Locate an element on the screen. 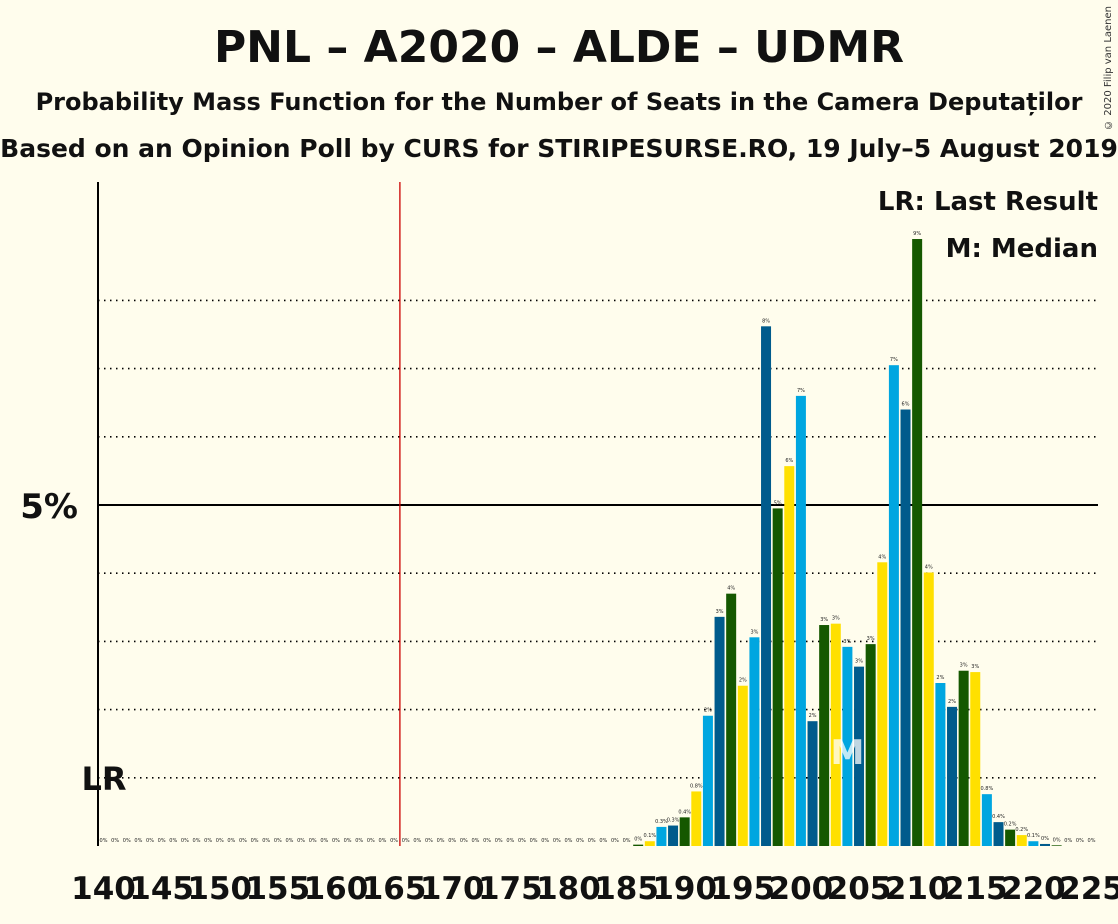 The image size is (1118, 924). x-tick-label: 180 is located at coordinates (568, 889).